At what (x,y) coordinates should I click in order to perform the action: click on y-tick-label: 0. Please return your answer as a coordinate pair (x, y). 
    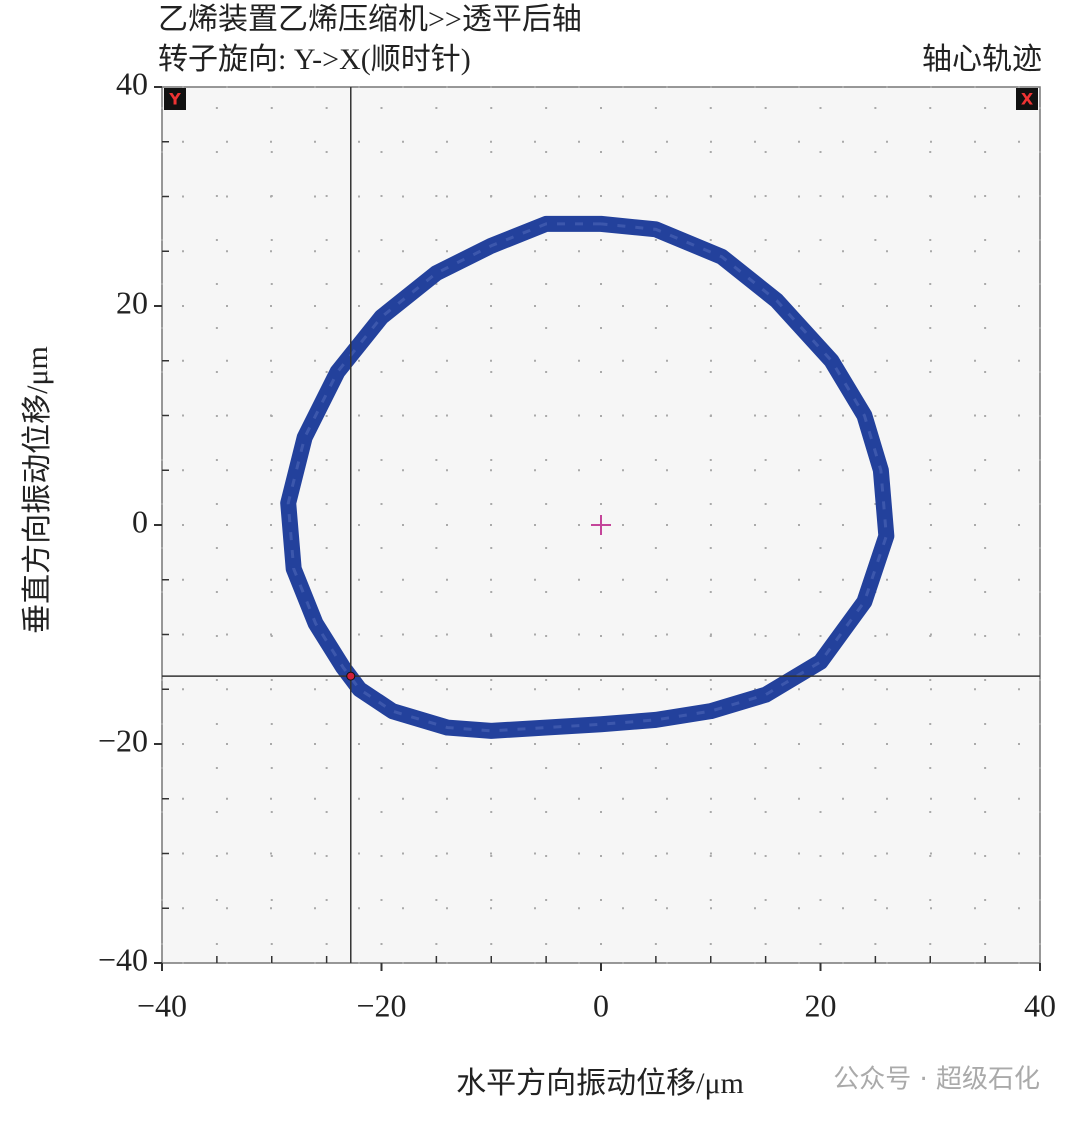
    Looking at the image, I should click on (140, 521).